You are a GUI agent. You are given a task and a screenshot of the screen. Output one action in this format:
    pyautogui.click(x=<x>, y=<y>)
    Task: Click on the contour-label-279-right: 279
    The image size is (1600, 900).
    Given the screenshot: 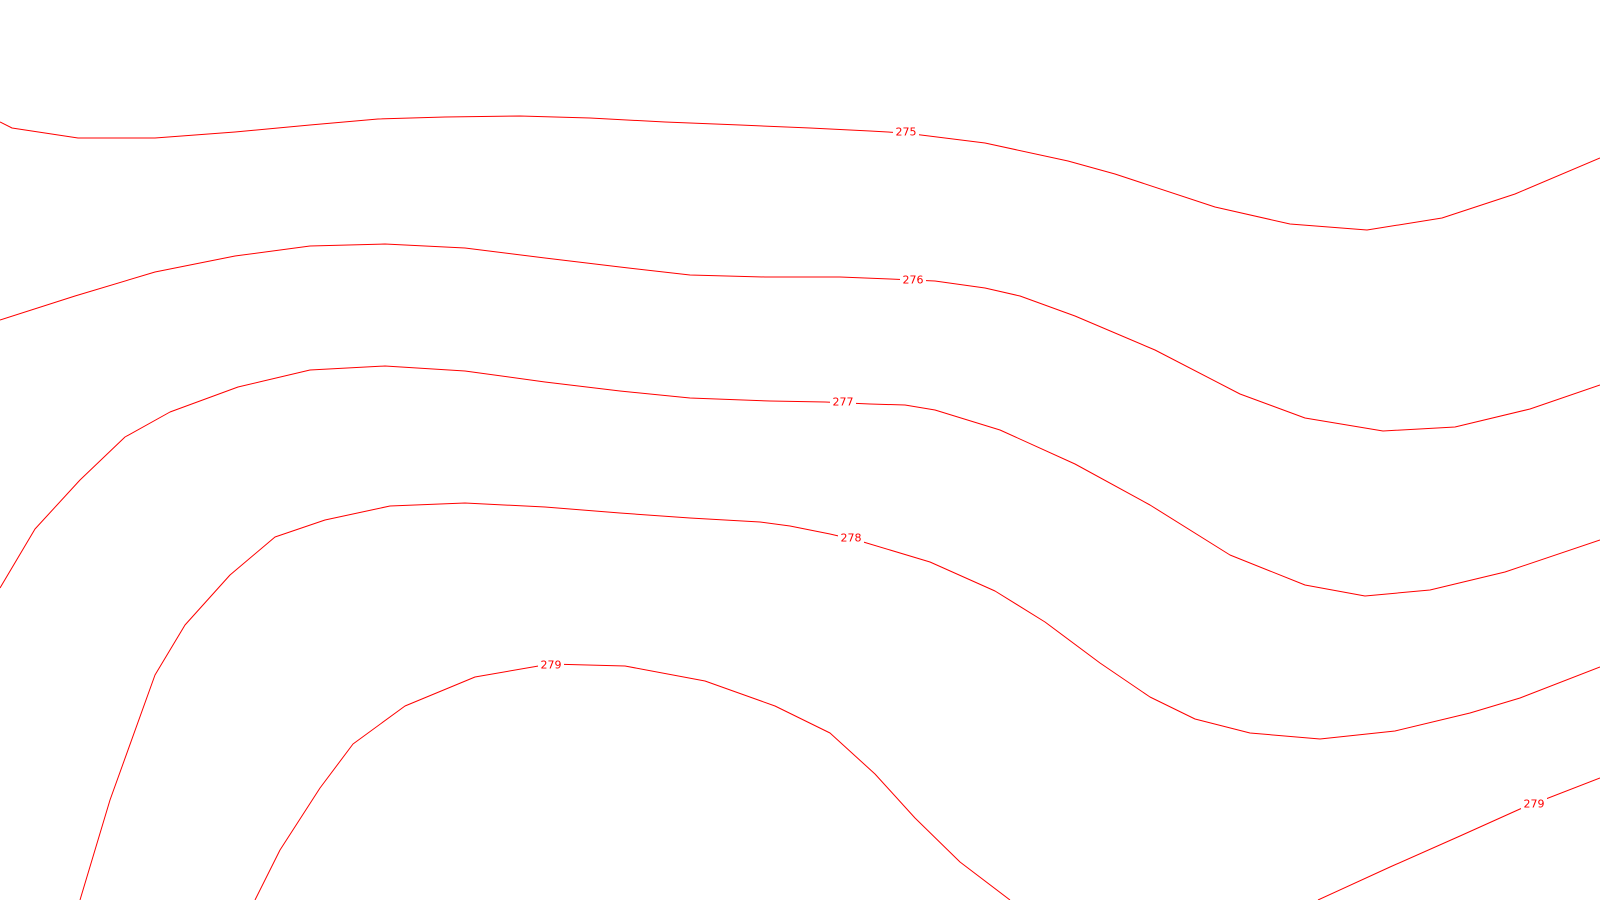 What is the action you would take?
    pyautogui.click(x=1534, y=804)
    